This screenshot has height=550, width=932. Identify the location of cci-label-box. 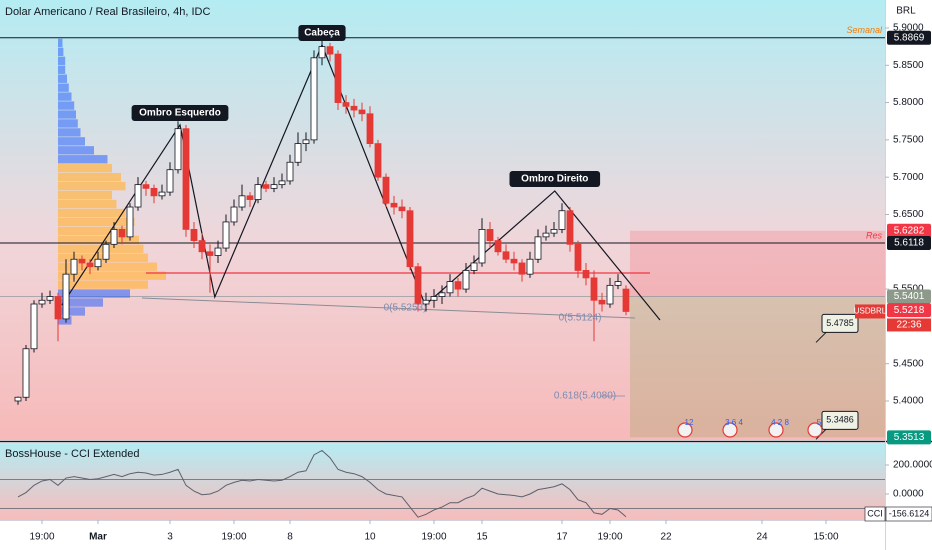
(875, 514).